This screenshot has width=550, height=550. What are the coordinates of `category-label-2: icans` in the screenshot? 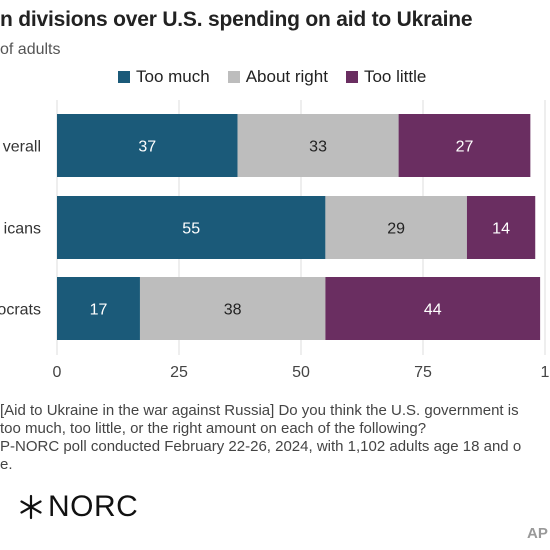 It's located at (22, 229).